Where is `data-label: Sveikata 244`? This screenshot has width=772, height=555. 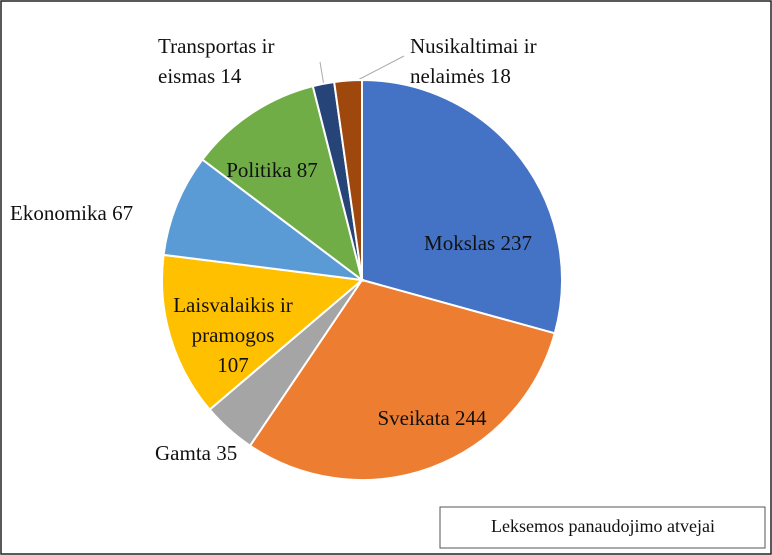
data-label: Sveikata 244 is located at coordinates (432, 418).